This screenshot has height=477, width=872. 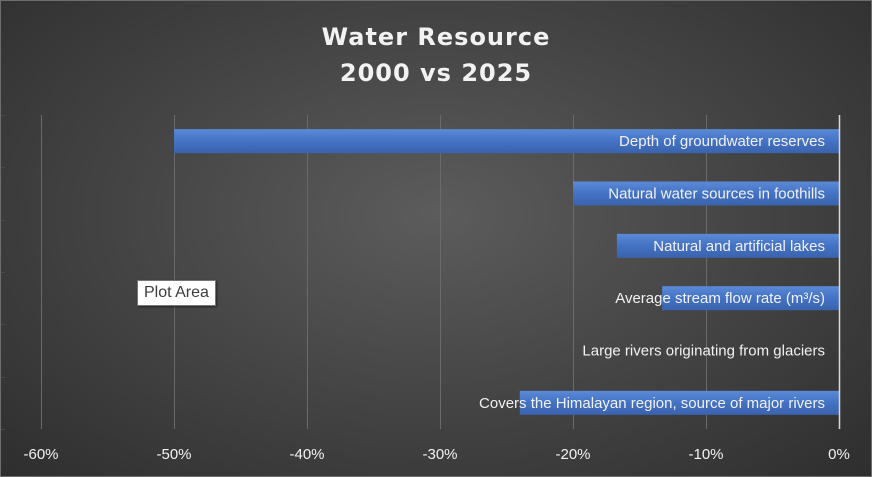 I want to click on chart-title-line-1: Water Resource, so click(x=436, y=37).